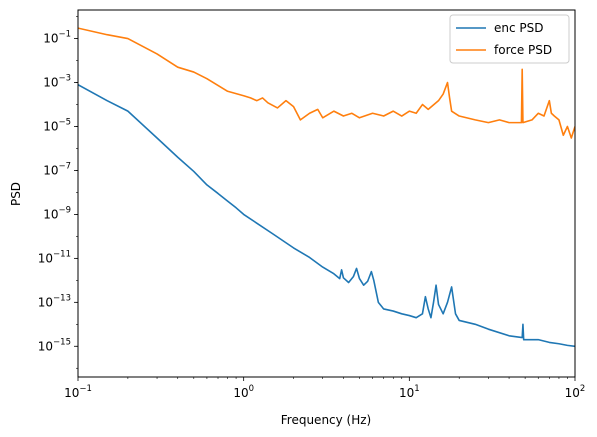 This screenshot has height=437, width=597. Describe the element at coordinates (575, 392) in the screenshot. I see `x-tick-label-3: 10²` at that location.